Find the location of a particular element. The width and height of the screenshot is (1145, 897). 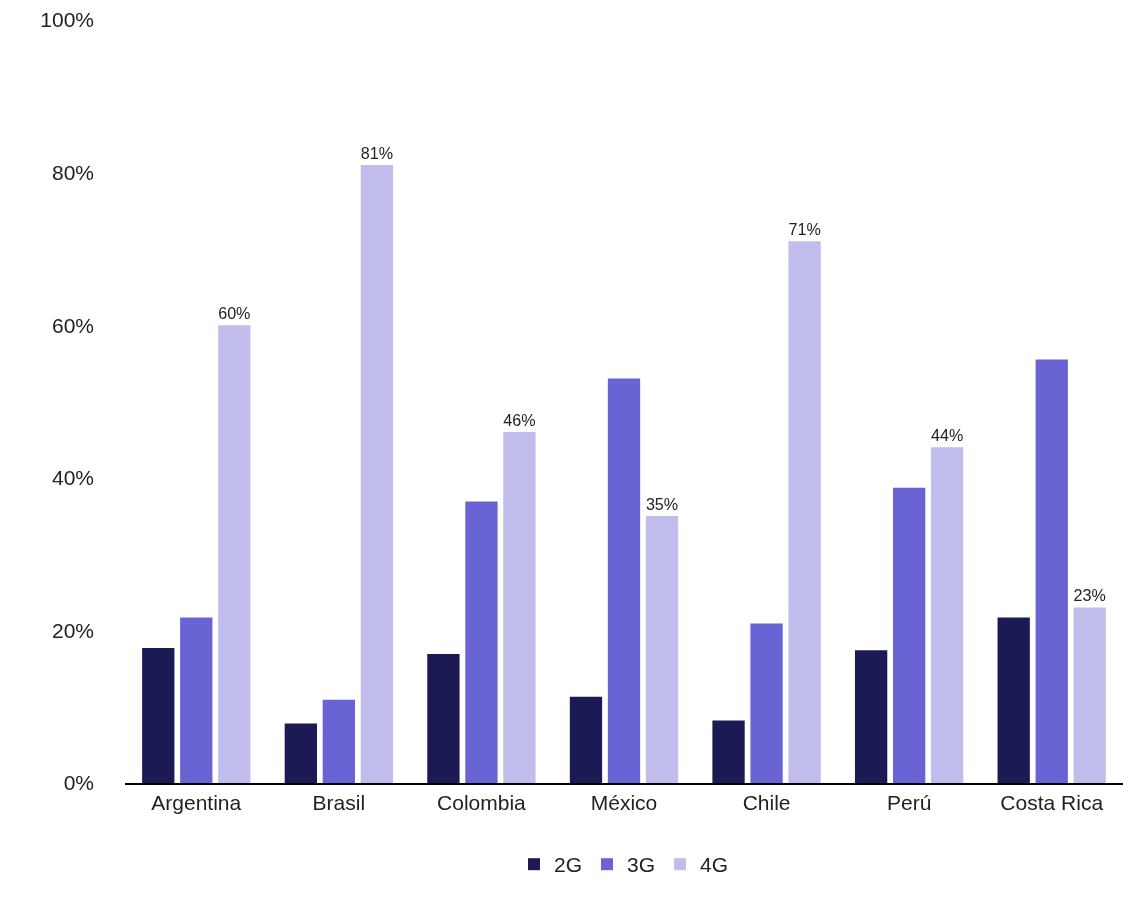

data-label: 71% is located at coordinates (804, 229).